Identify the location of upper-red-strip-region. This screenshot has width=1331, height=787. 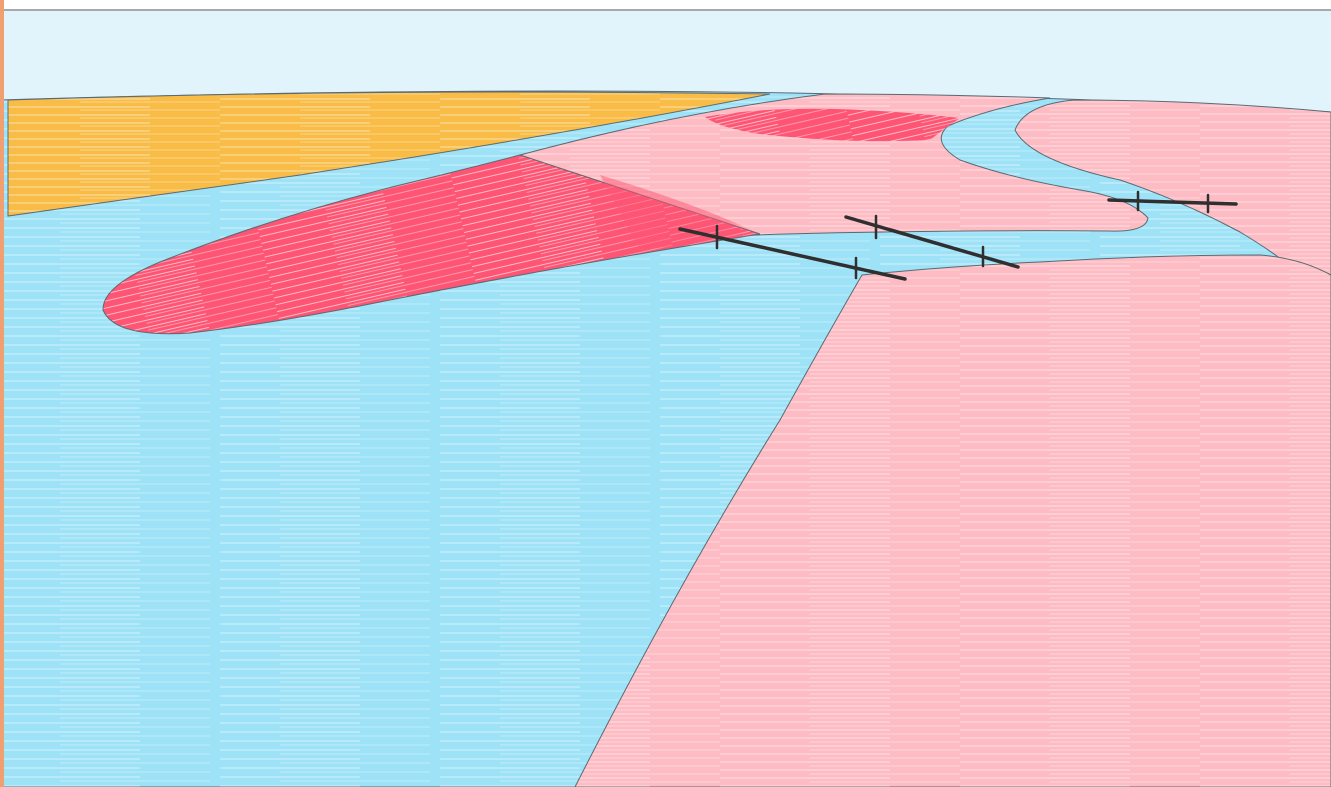
(832, 125).